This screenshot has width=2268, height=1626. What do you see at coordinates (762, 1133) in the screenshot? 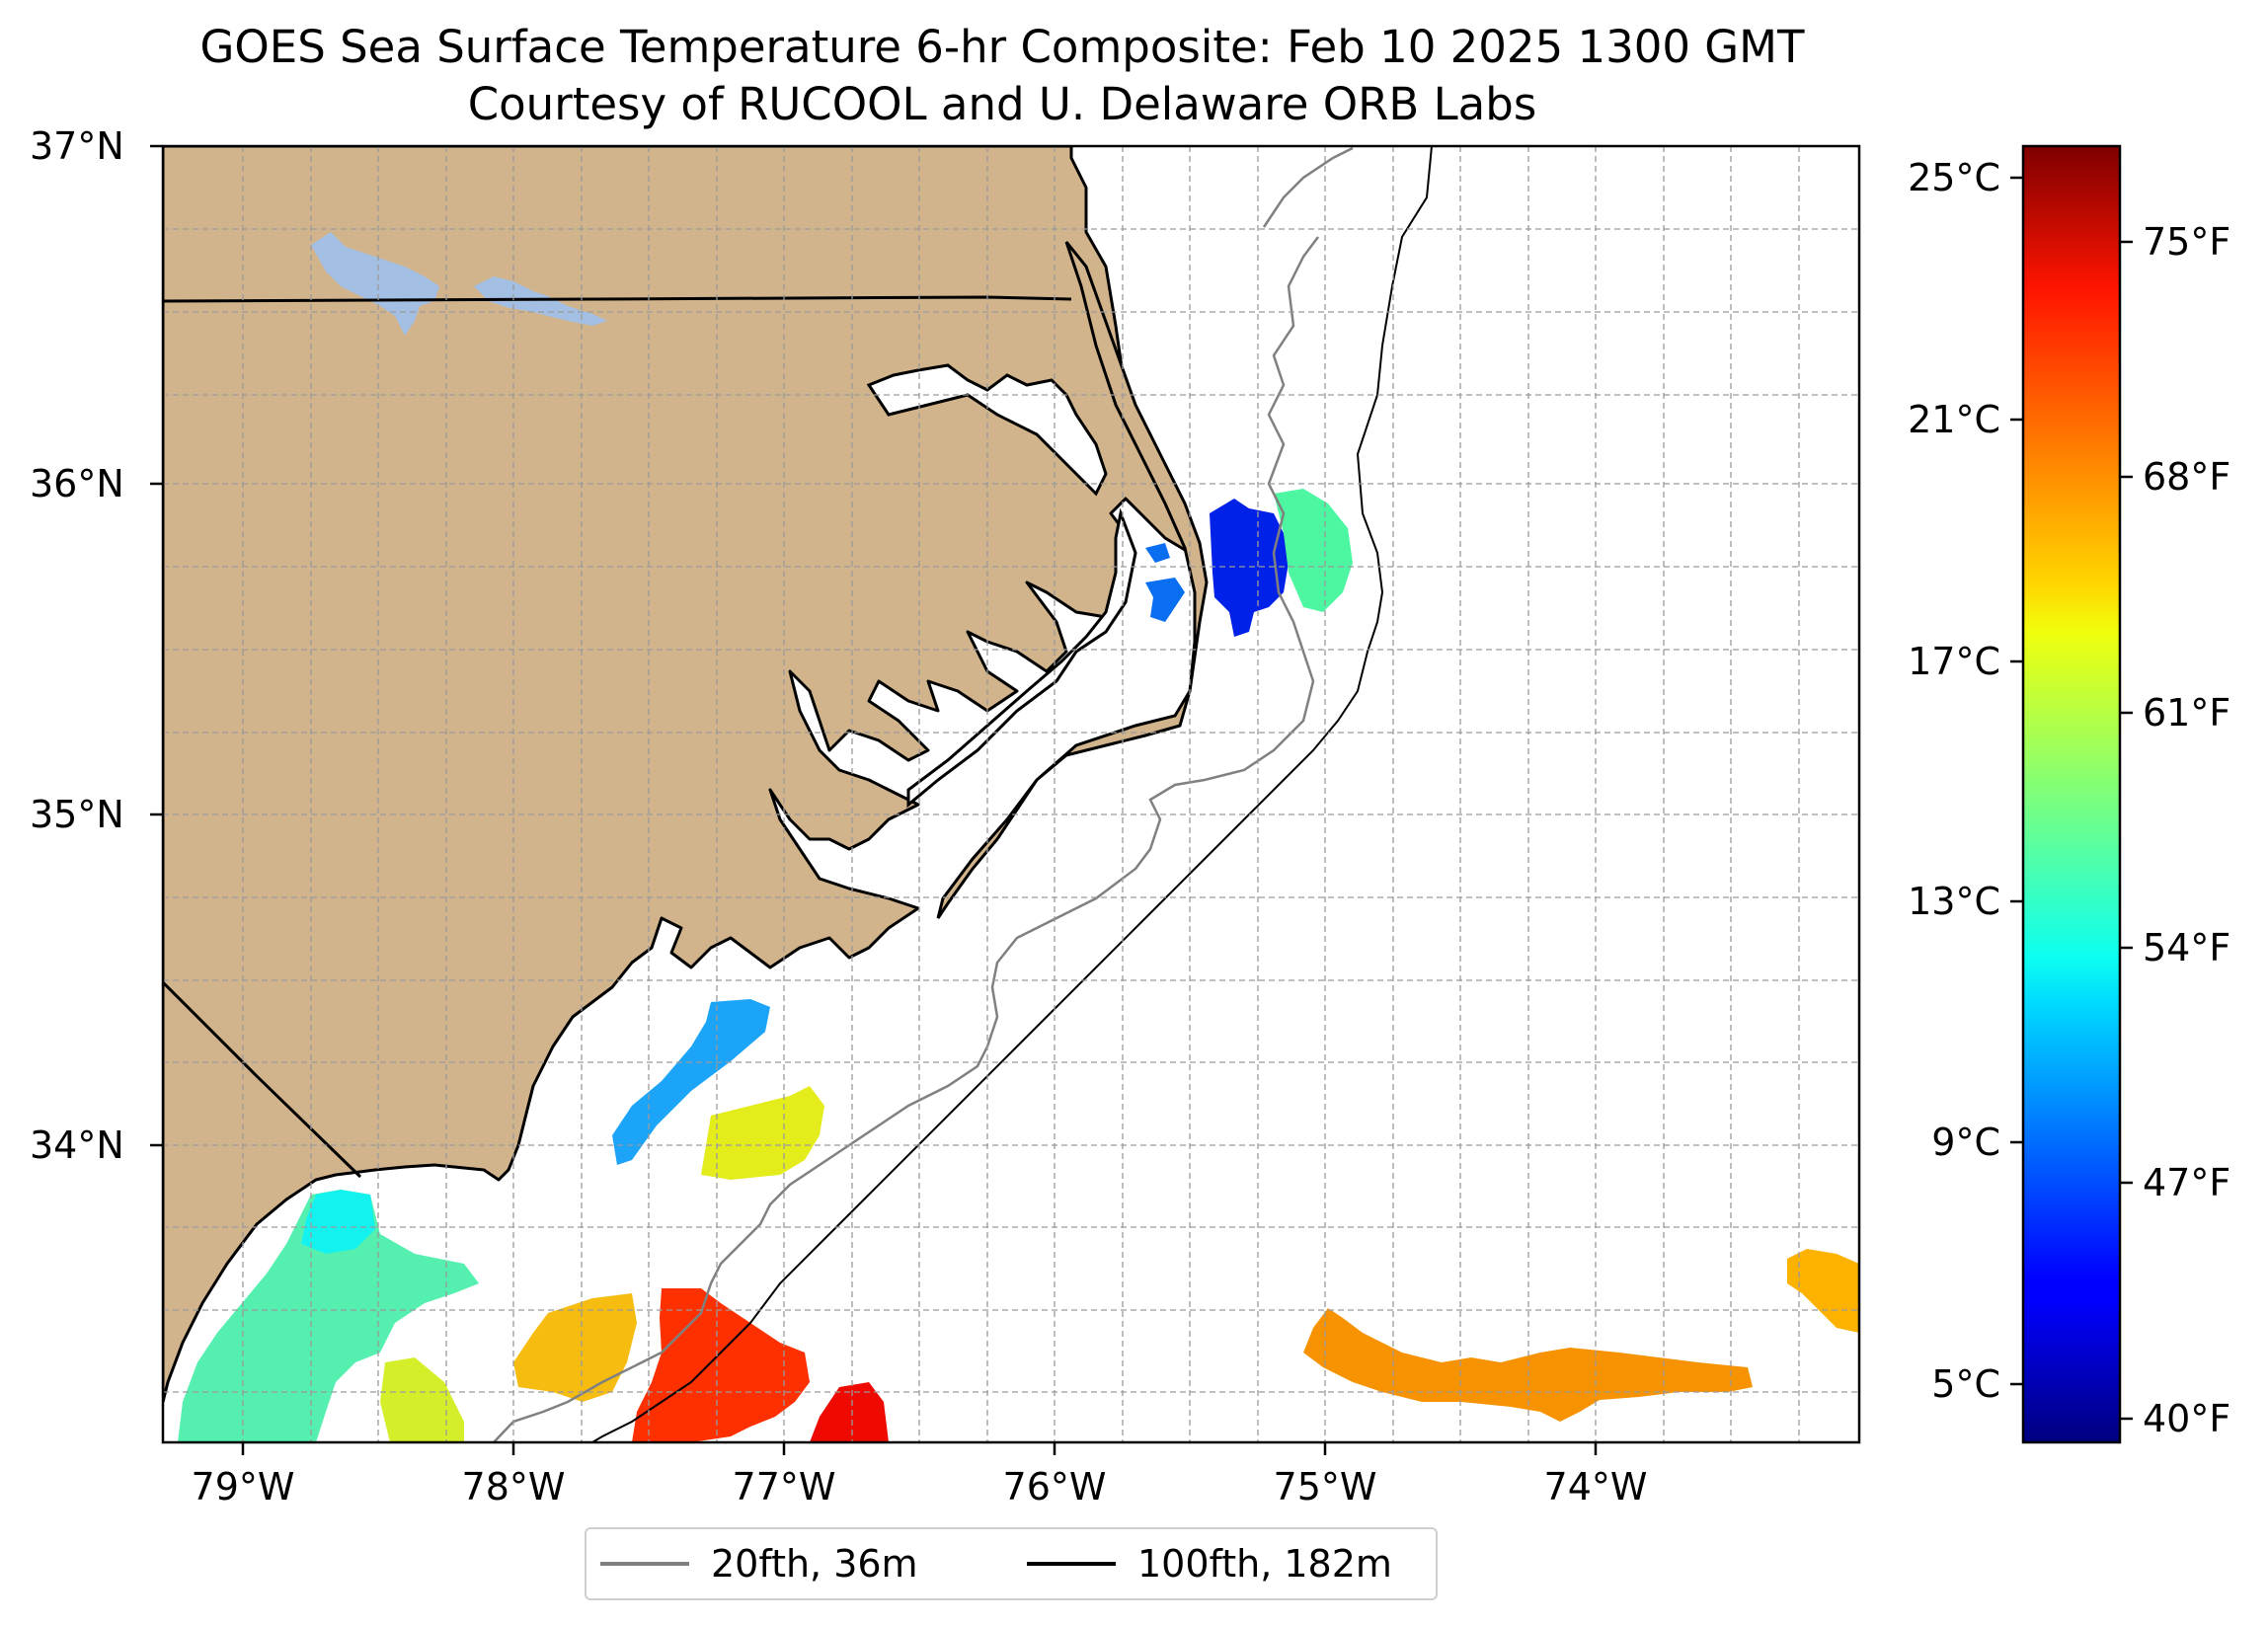
I see `sst-patch-yellow` at bounding box center [762, 1133].